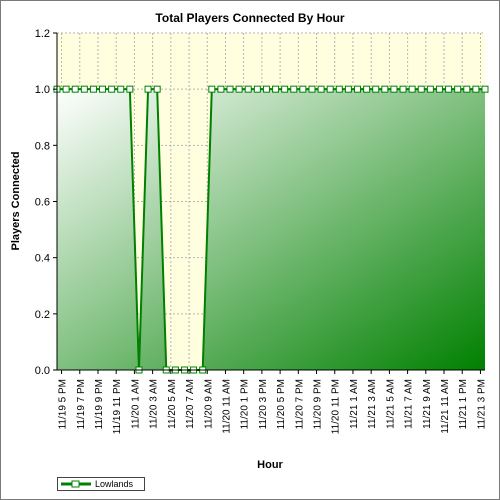 This screenshot has height=500, width=500. Describe the element at coordinates (190, 404) in the screenshot. I see `x-tick-label: 11/20 7 AM` at that location.